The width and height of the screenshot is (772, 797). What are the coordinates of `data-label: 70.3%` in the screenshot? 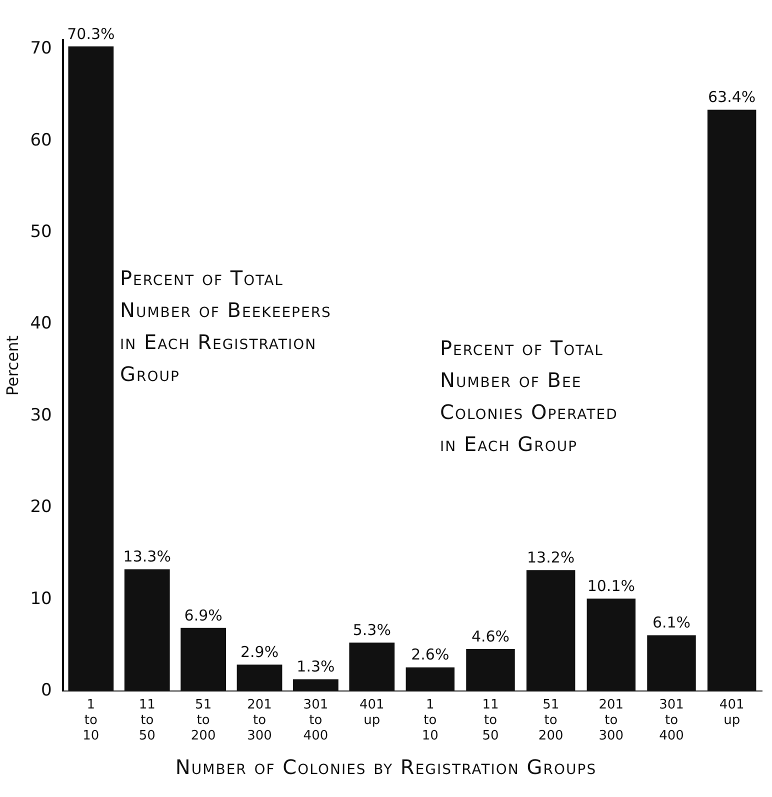 It's located at (91, 33).